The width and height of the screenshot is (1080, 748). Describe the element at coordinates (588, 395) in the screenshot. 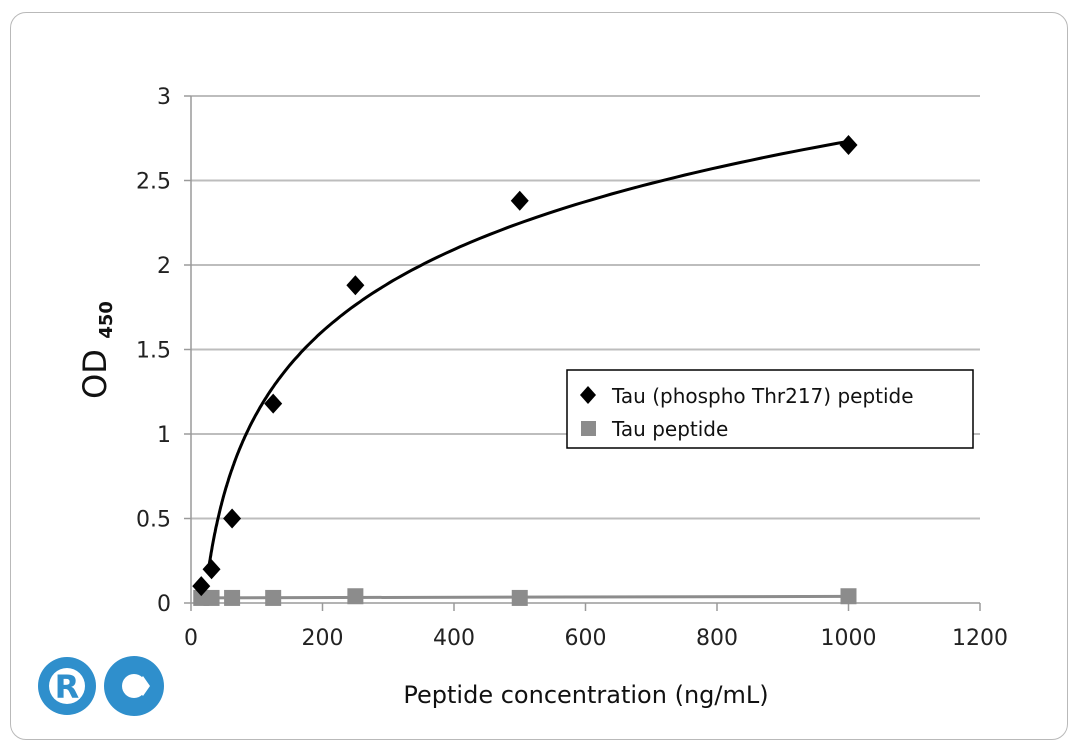

I see `legend-marker-diamond` at that location.